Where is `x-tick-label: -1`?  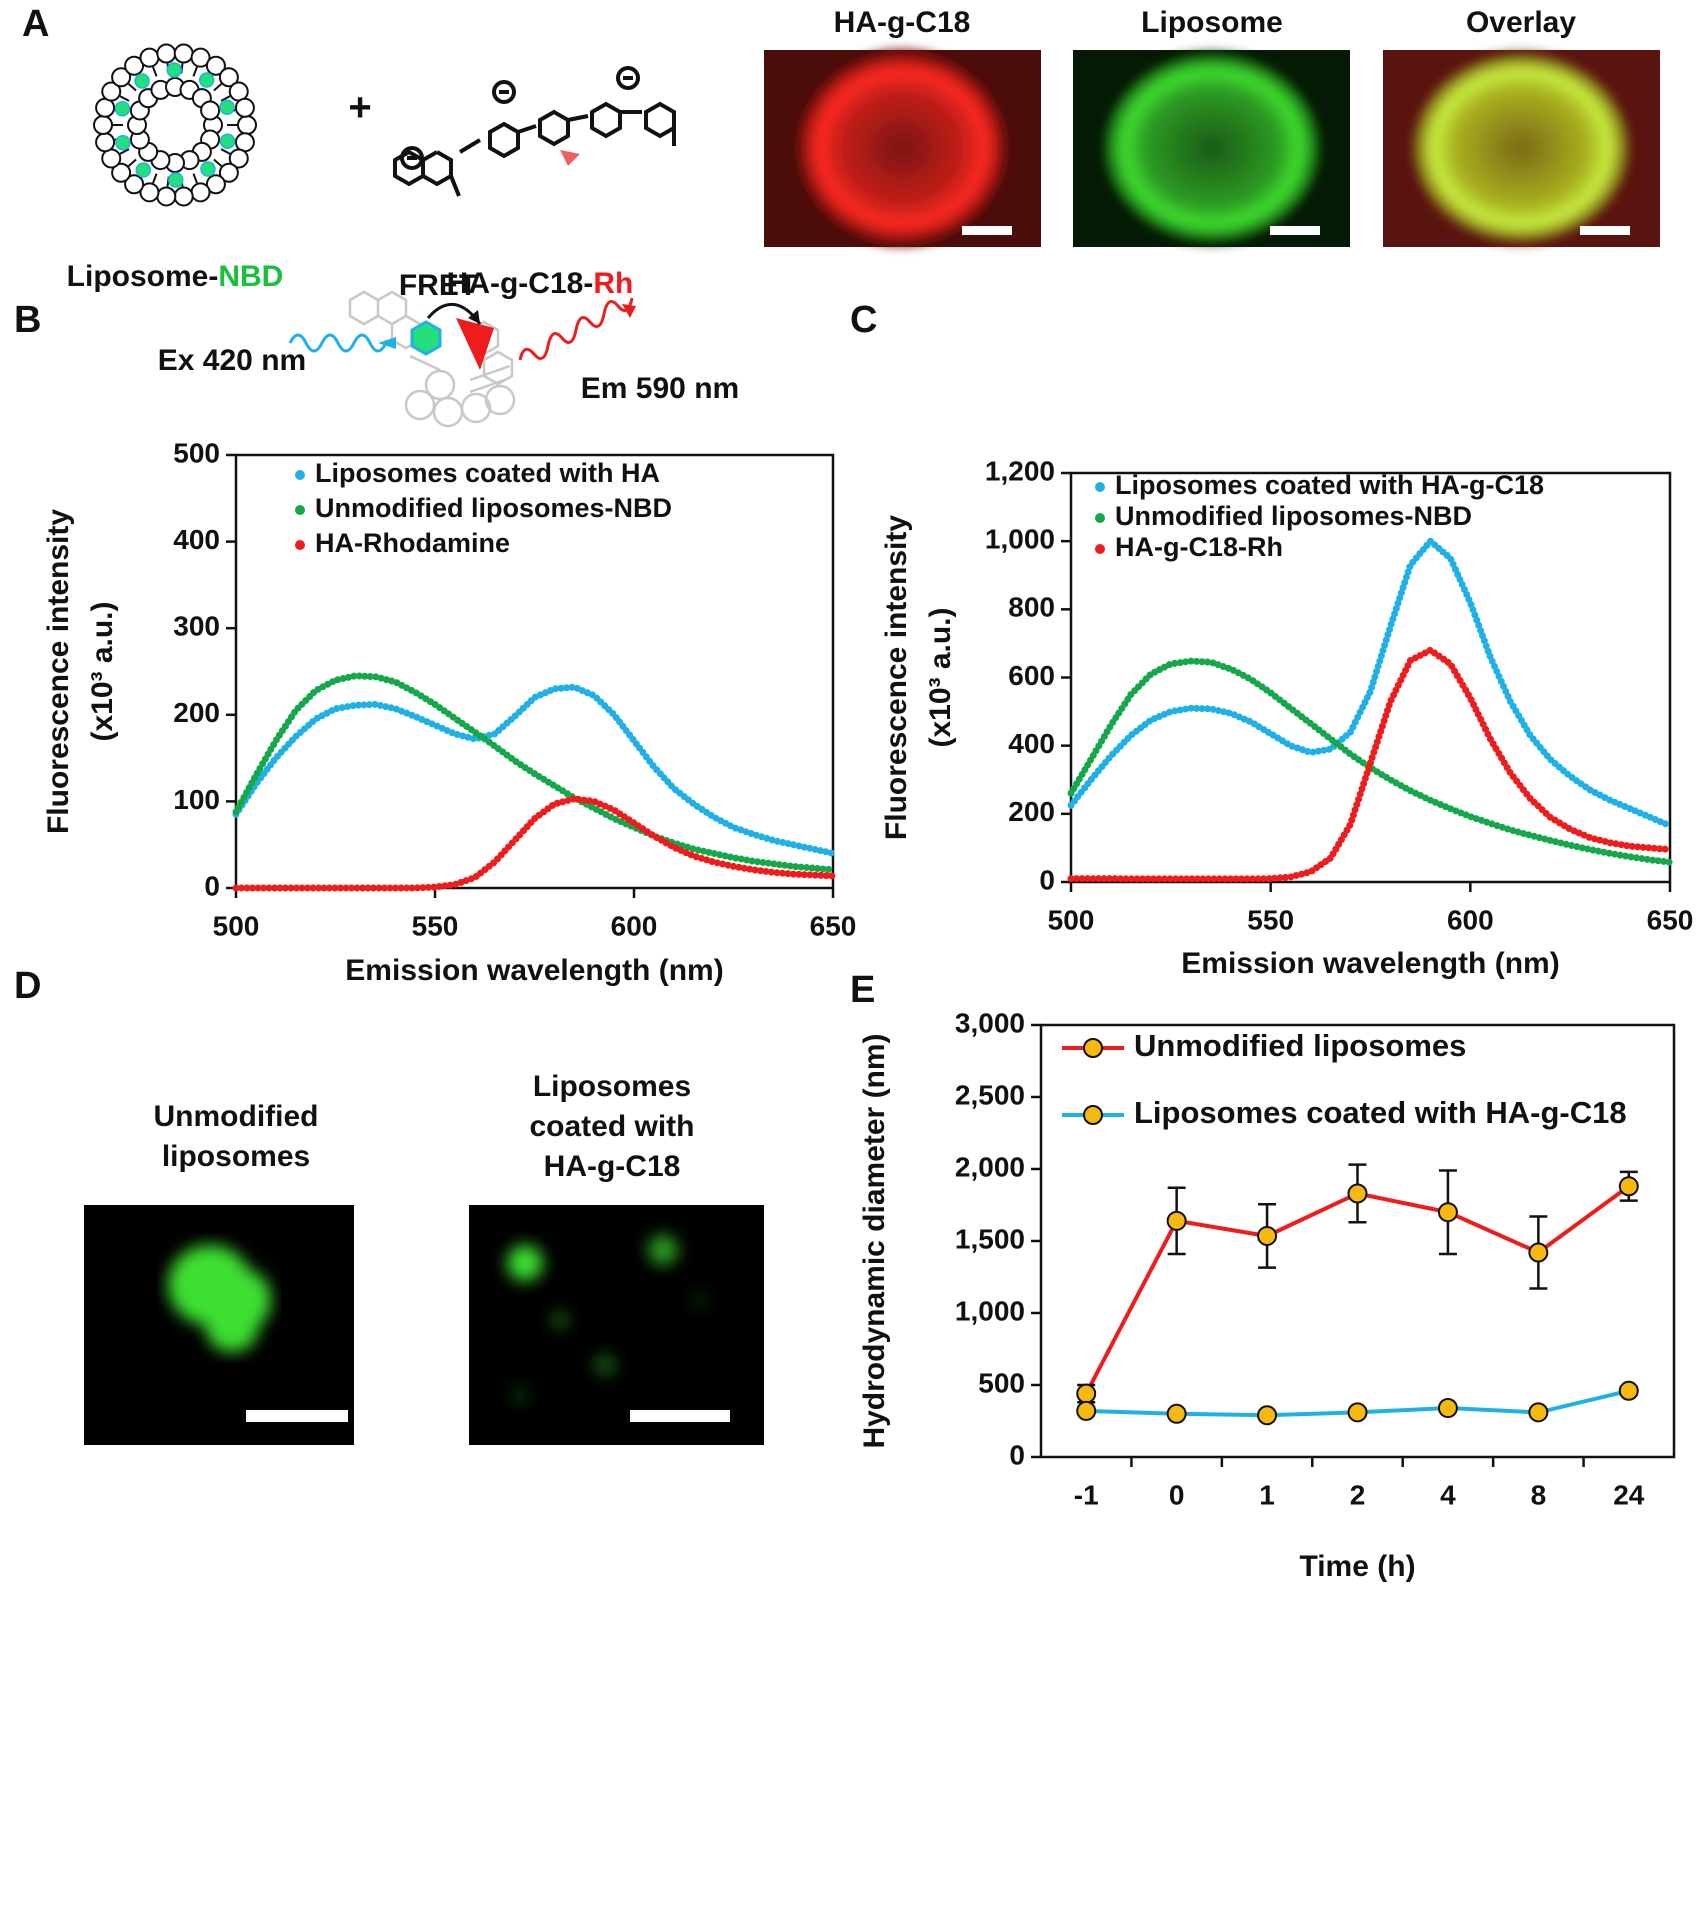 x-tick-label: -1 is located at coordinates (1086, 1494).